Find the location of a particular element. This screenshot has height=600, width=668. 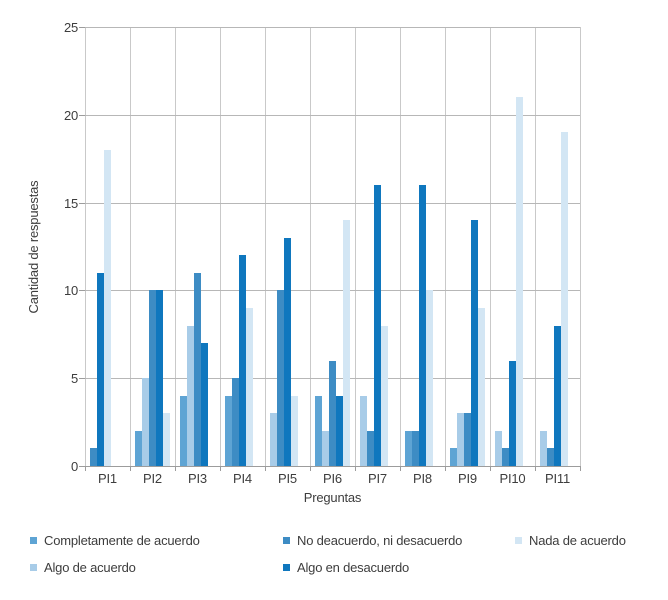

x-tick-label: PI1 is located at coordinates (107, 478).